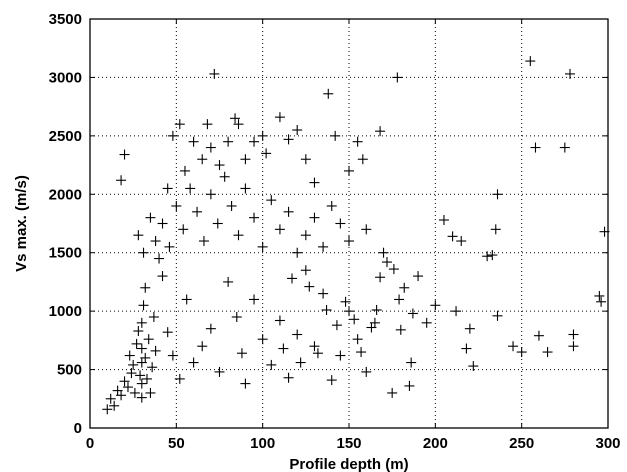  Describe the element at coordinates (65, 311) in the screenshot. I see `y-tick-label: 1000` at that location.